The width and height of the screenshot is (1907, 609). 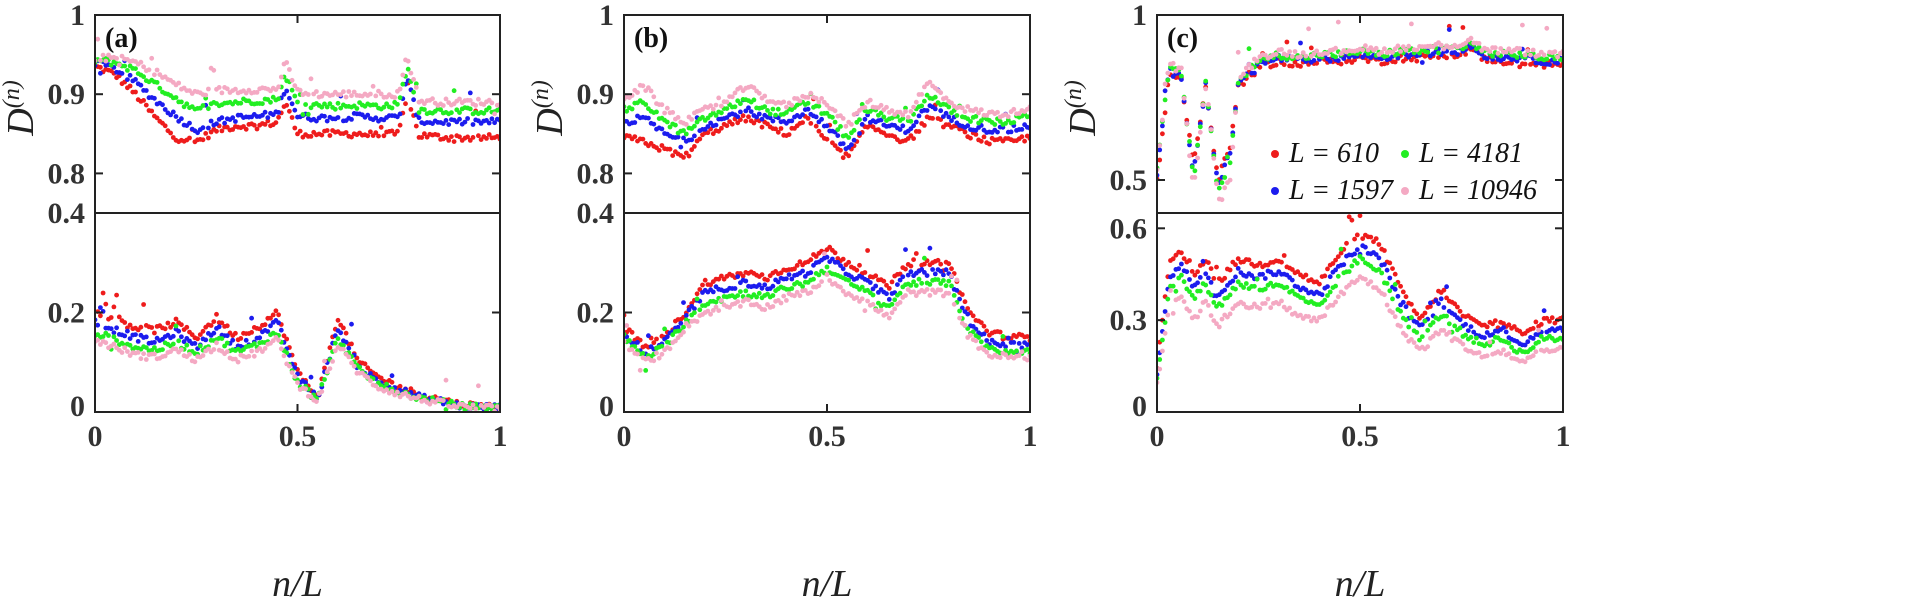 I want to click on y-tick-label: 0.8, so click(x=67, y=173).